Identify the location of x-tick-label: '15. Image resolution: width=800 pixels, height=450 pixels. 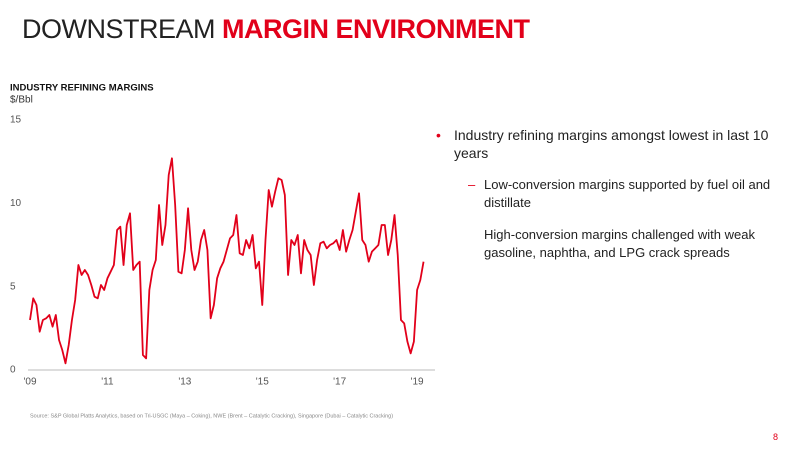
(262, 382).